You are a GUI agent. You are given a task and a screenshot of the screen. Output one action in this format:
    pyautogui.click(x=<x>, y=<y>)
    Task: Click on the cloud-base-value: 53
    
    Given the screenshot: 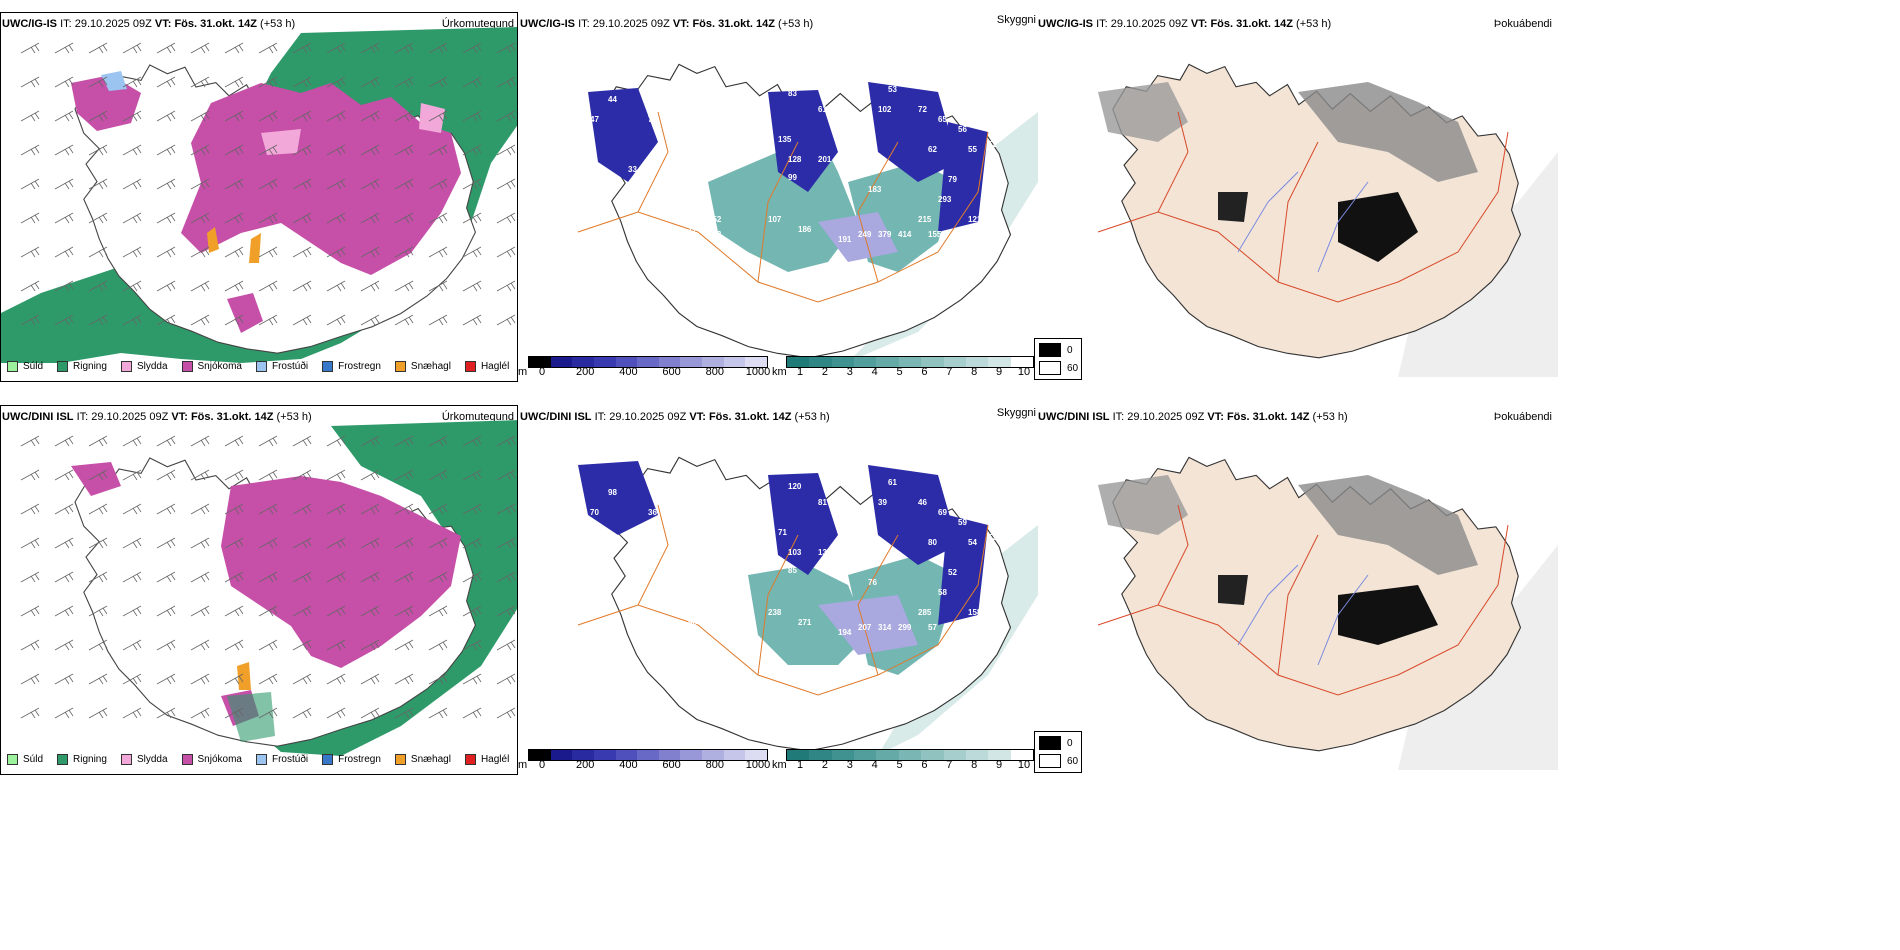 What is the action you would take?
    pyautogui.click(x=992, y=537)
    